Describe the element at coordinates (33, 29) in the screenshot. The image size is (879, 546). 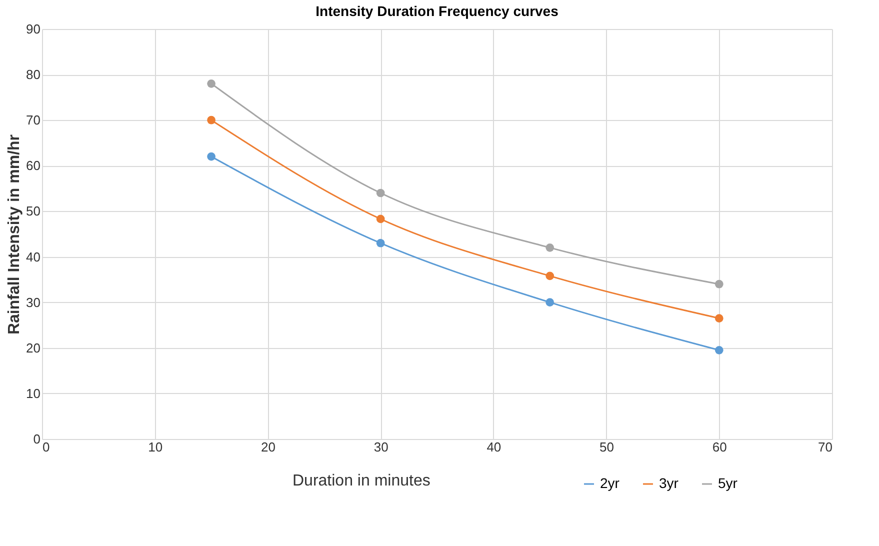
I see `y-tick-label: 90` at that location.